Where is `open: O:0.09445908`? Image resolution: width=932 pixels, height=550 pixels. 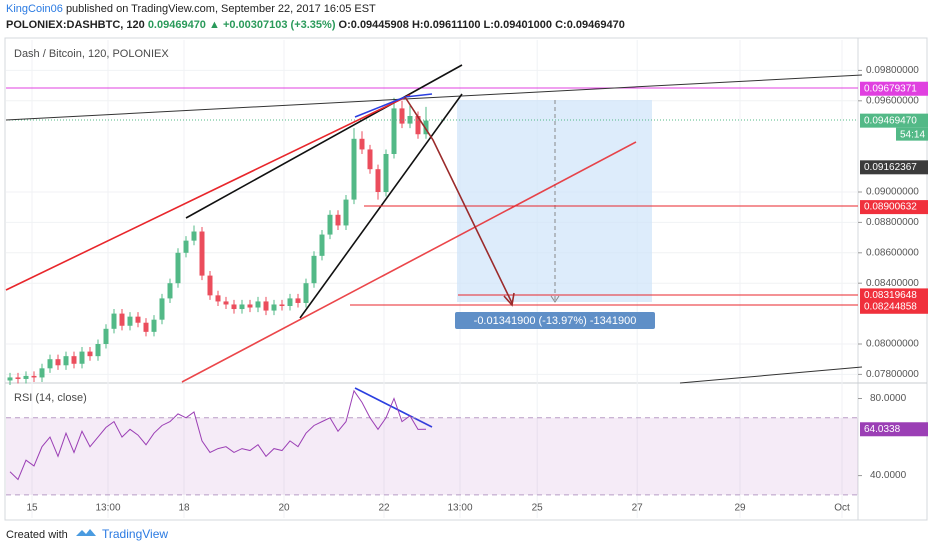 open: O:0.09445908 is located at coordinates (374, 25).